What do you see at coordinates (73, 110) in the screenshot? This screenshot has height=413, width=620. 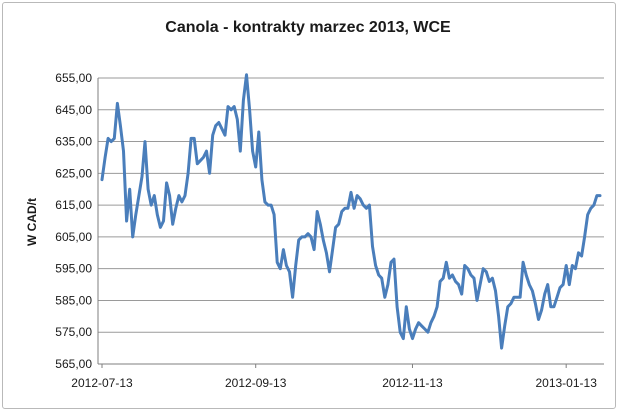 I see `y-tick-label: 645,00` at bounding box center [73, 110].